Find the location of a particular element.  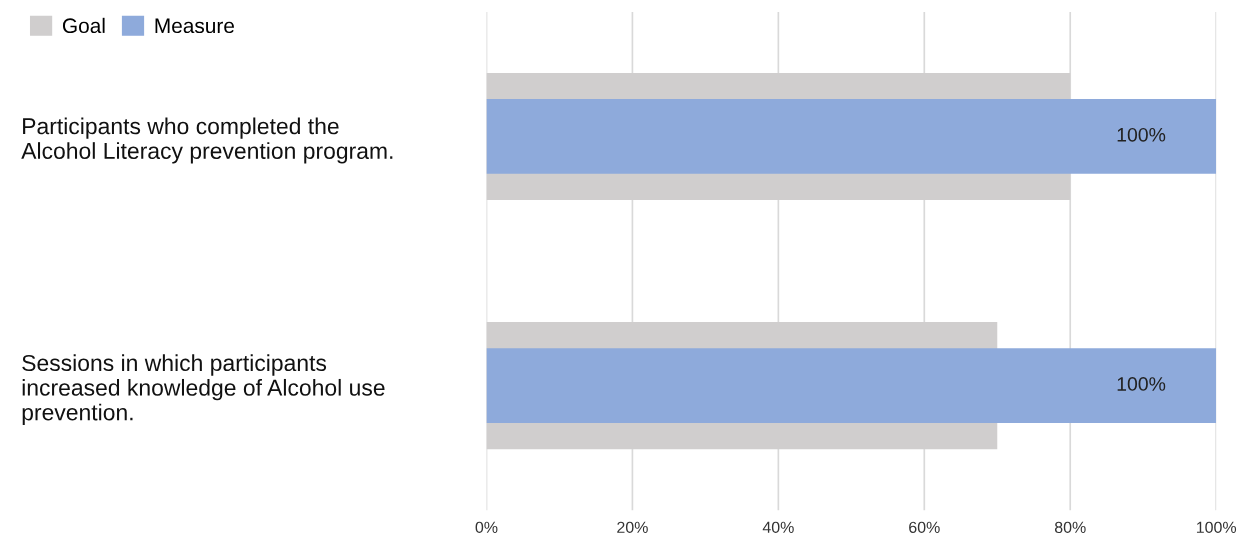

x-tick-label: 100% is located at coordinates (1216, 527).